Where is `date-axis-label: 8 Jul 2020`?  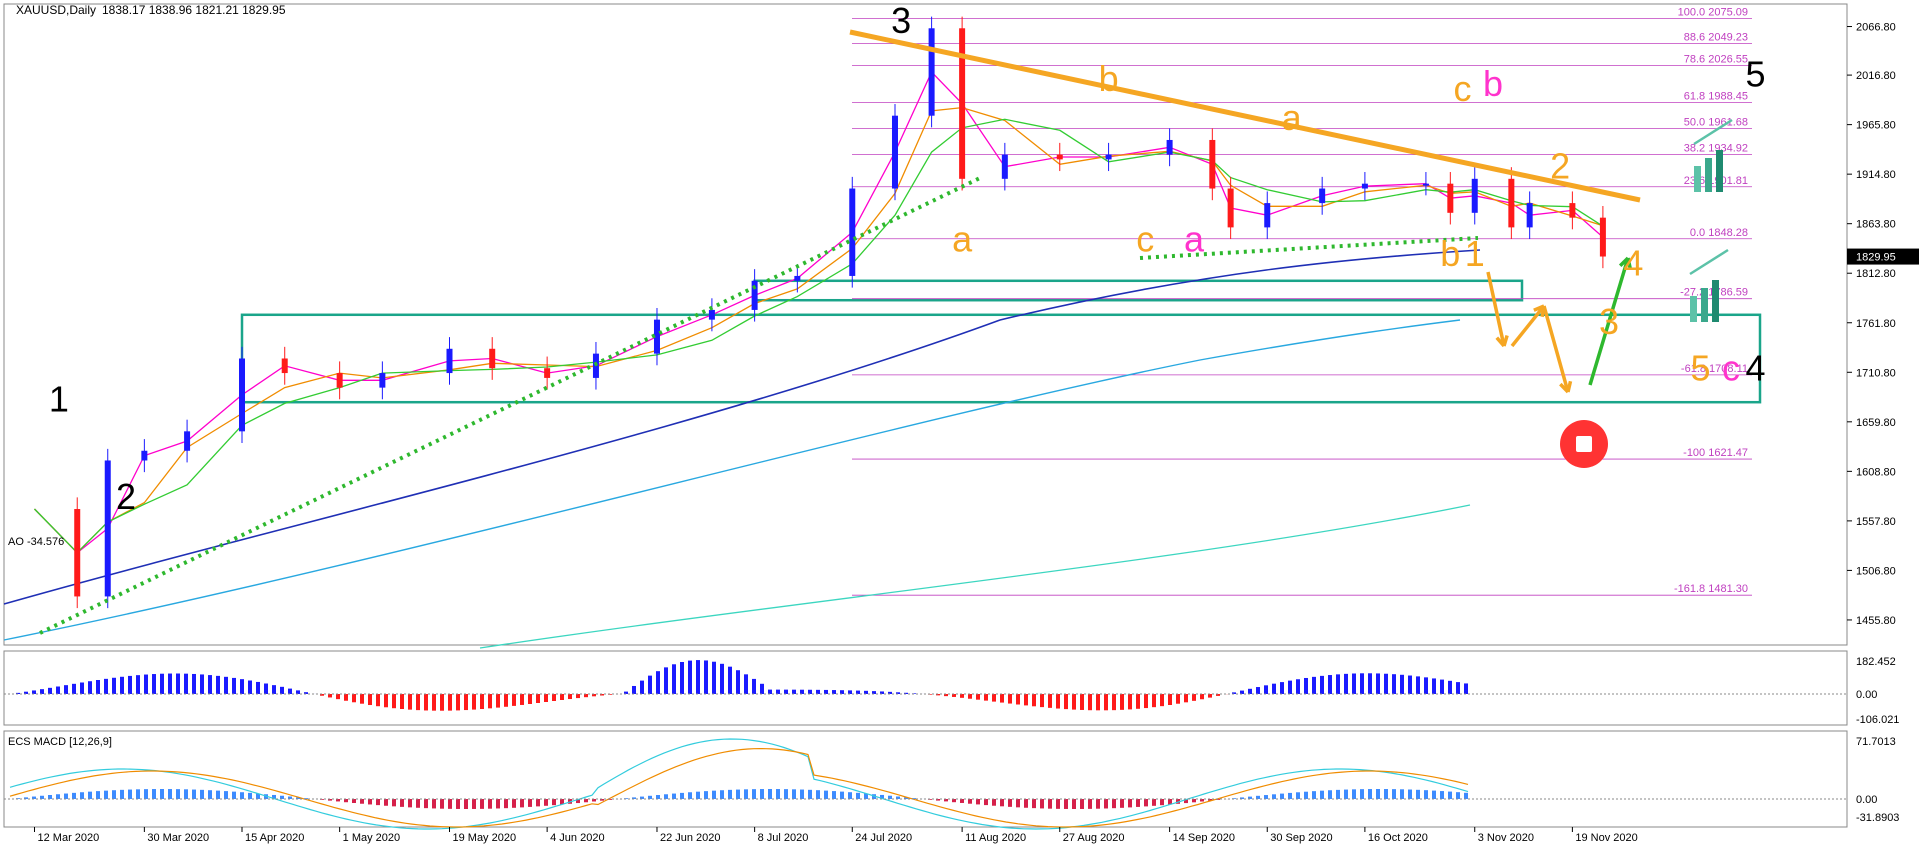 date-axis-label: 8 Jul 2020 is located at coordinates (783, 838).